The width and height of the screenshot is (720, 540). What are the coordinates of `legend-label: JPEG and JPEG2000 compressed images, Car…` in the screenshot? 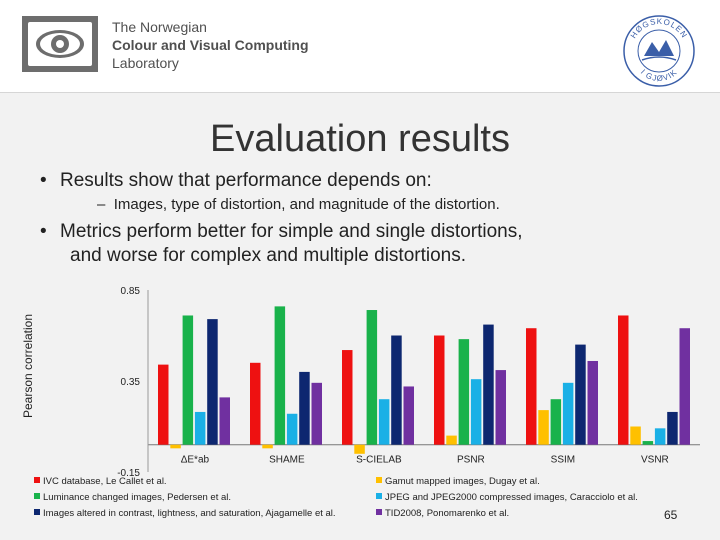 It's located at (511, 497).